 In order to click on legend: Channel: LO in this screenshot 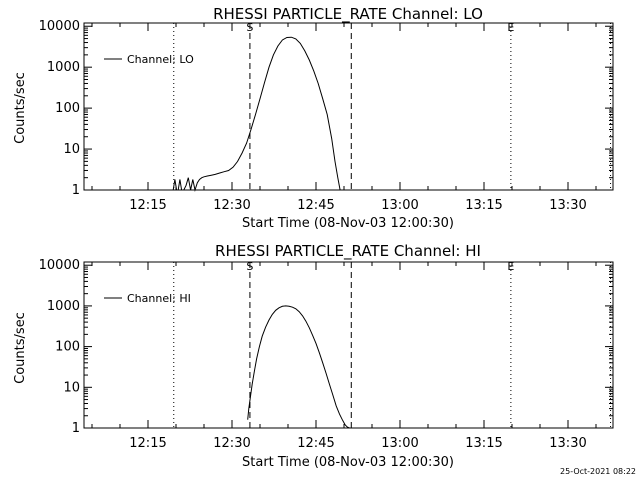, I will do `click(149, 59)`.